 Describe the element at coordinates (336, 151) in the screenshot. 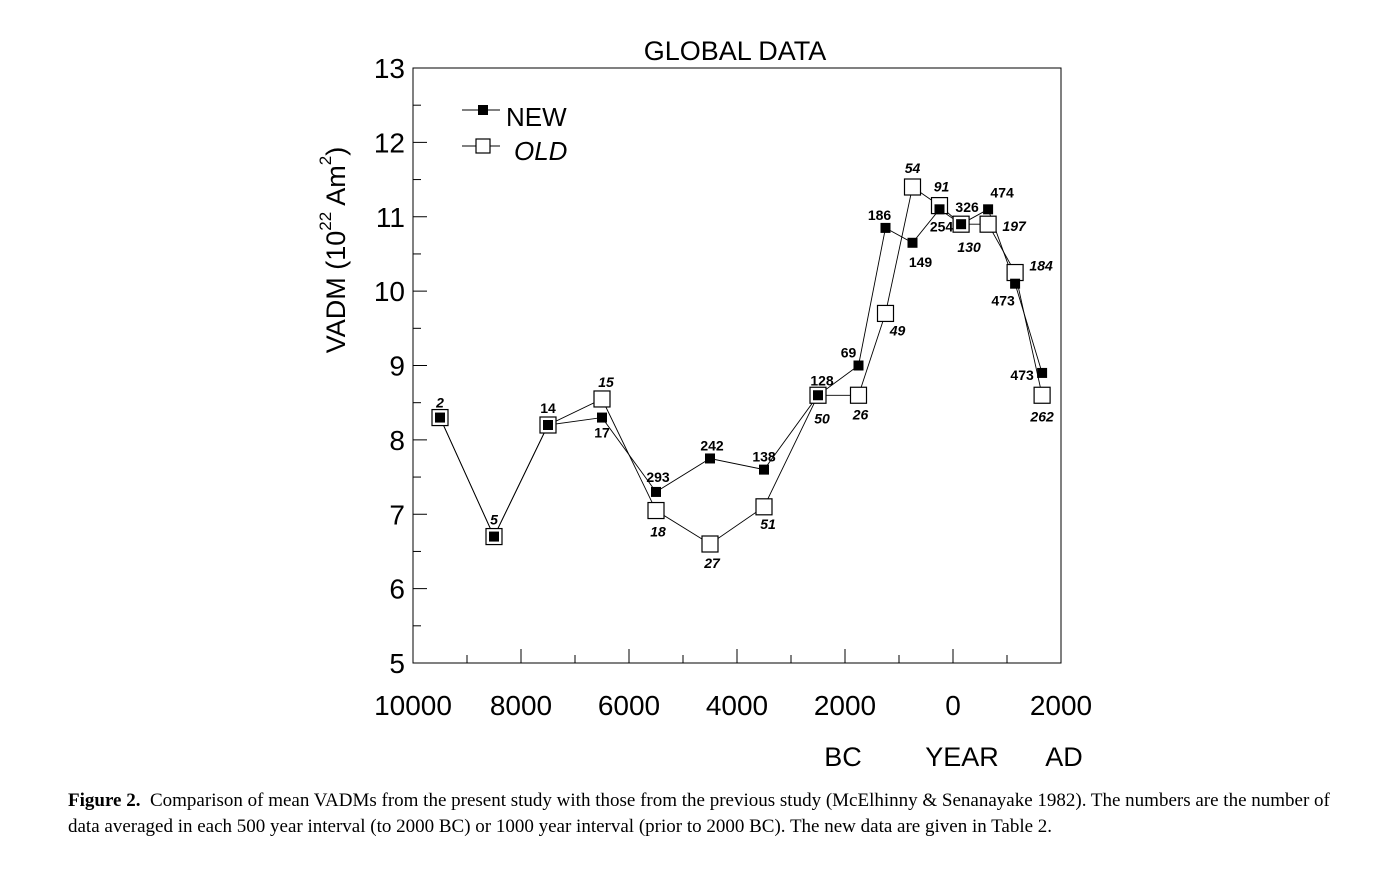

I see `y-axis-title-close: )` at that location.